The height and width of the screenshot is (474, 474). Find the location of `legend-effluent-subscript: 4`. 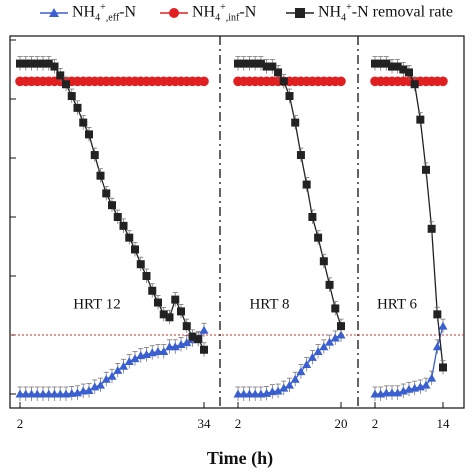

legend-effluent-subscript: 4 is located at coordinates (98, 18).